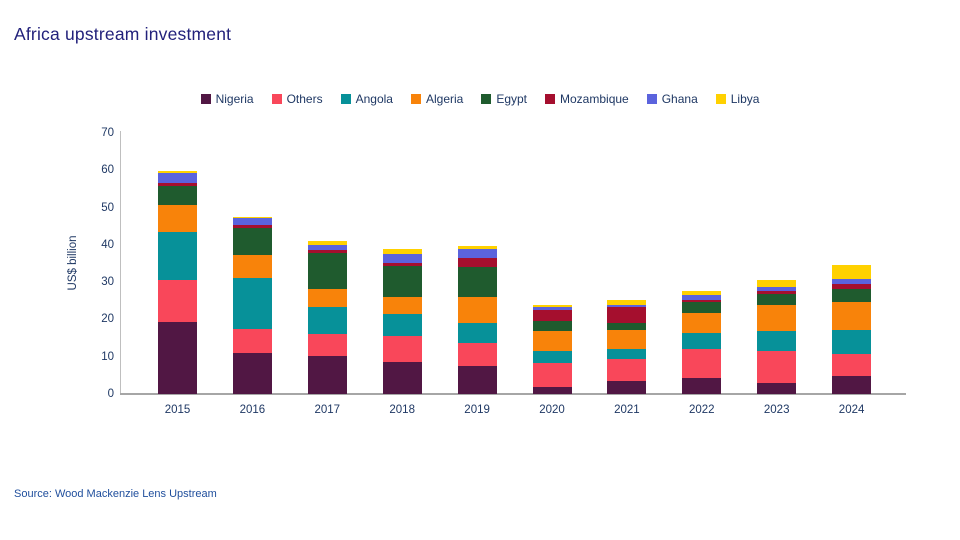 Image resolution: width=960 pixels, height=540 pixels. What do you see at coordinates (745, 99) in the screenshot?
I see `legend-label: Libya` at bounding box center [745, 99].